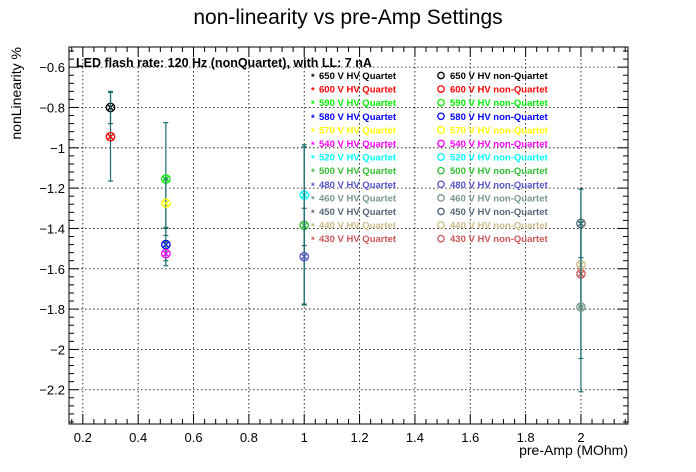 This screenshot has height=472, width=696. I want to click on y-tick-label: −1, so click(57, 148).